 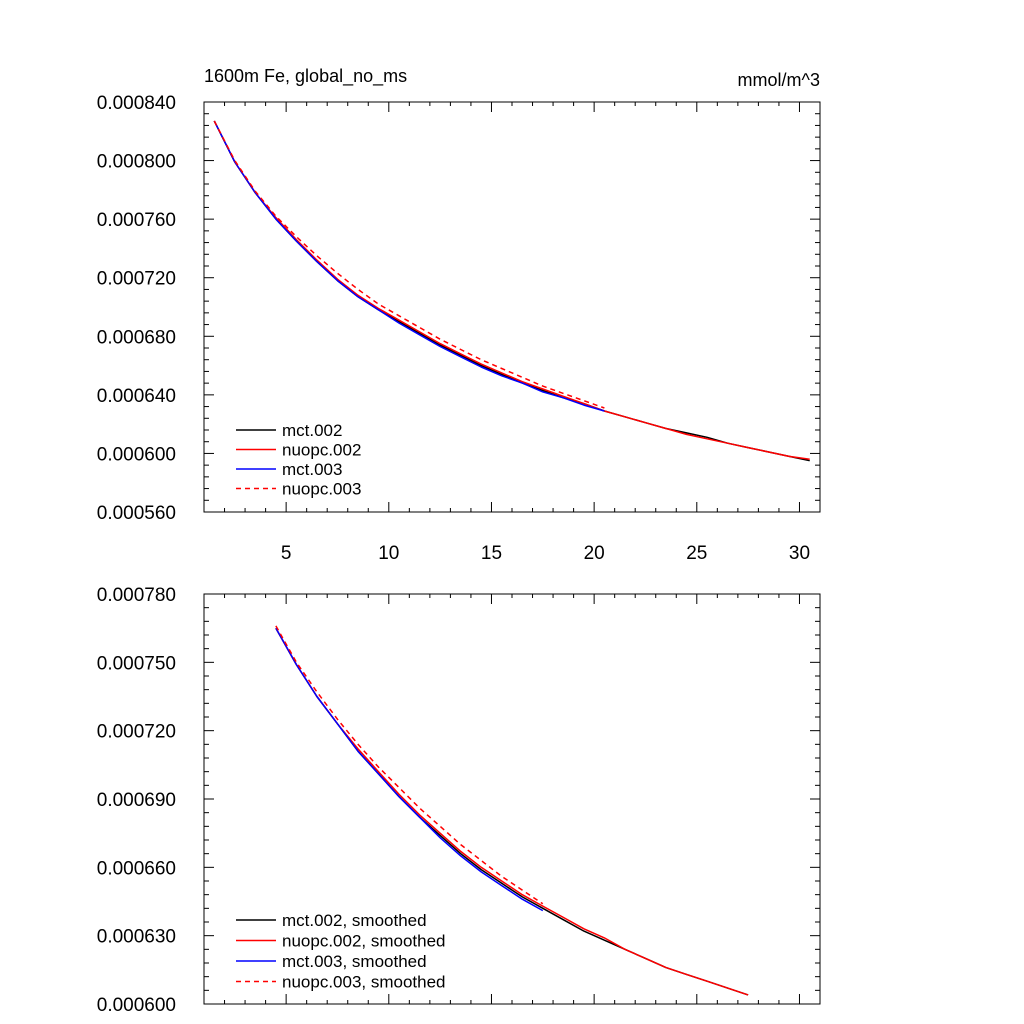 What do you see at coordinates (321, 489) in the screenshot?
I see `legend-label: nuopc.003` at bounding box center [321, 489].